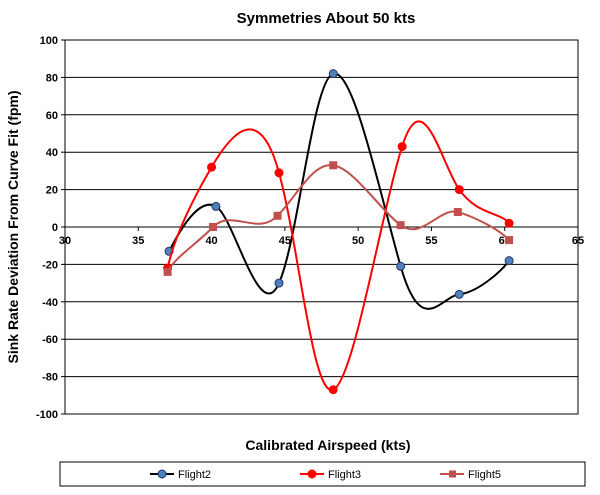  I want to click on x-axis-label: Calibrated Airspeed (kts), so click(327, 445).